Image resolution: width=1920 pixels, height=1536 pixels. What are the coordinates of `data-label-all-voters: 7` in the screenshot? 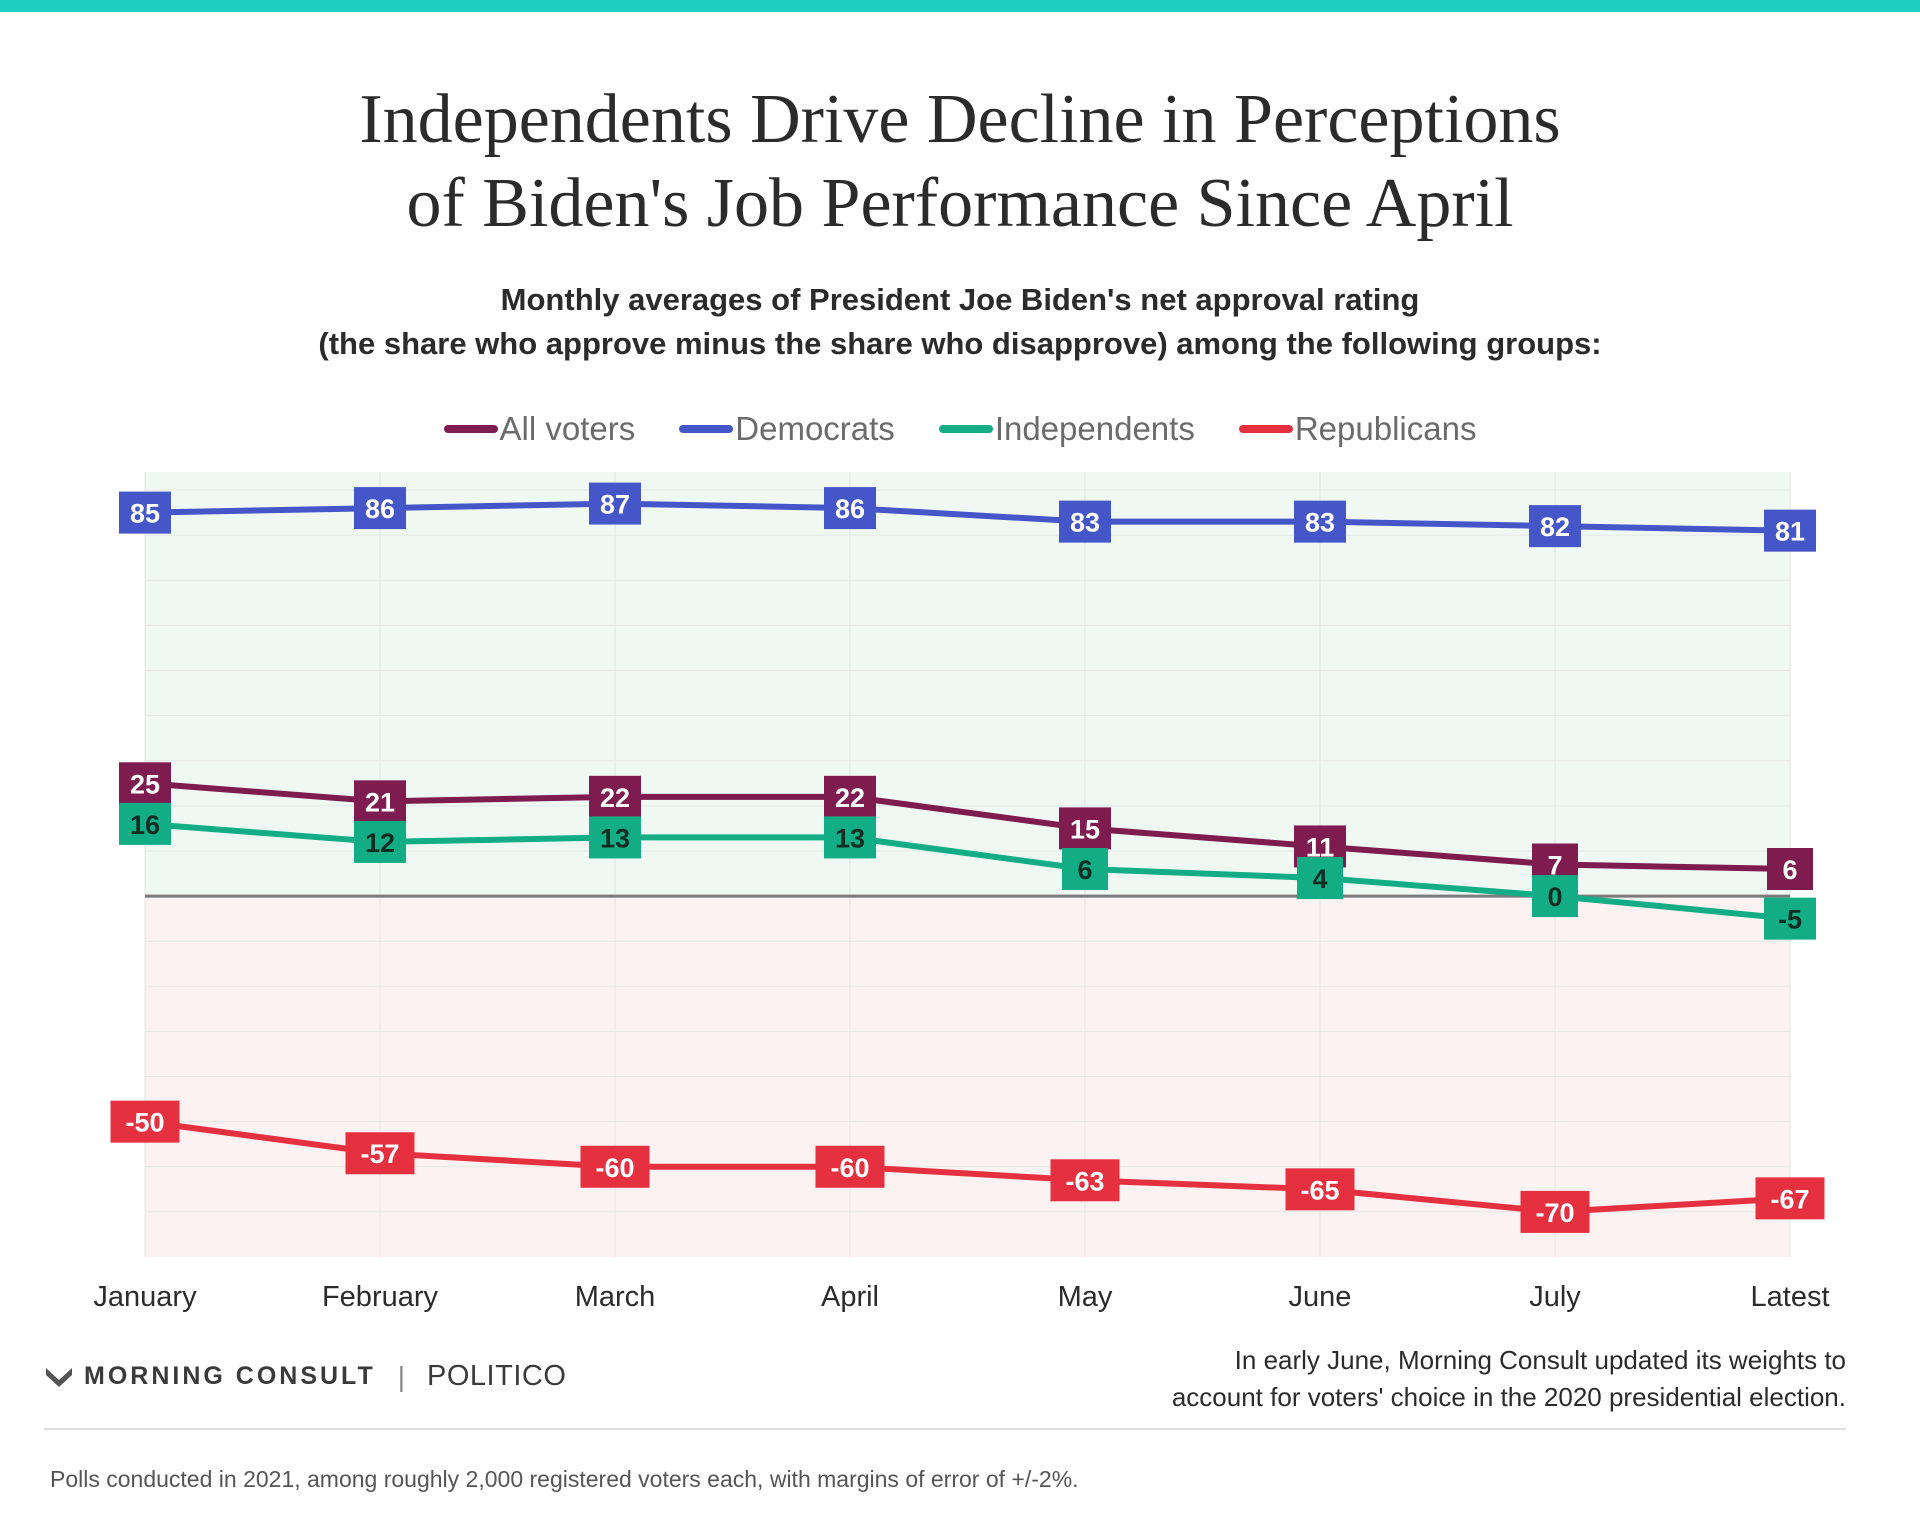 It's located at (1554, 866).